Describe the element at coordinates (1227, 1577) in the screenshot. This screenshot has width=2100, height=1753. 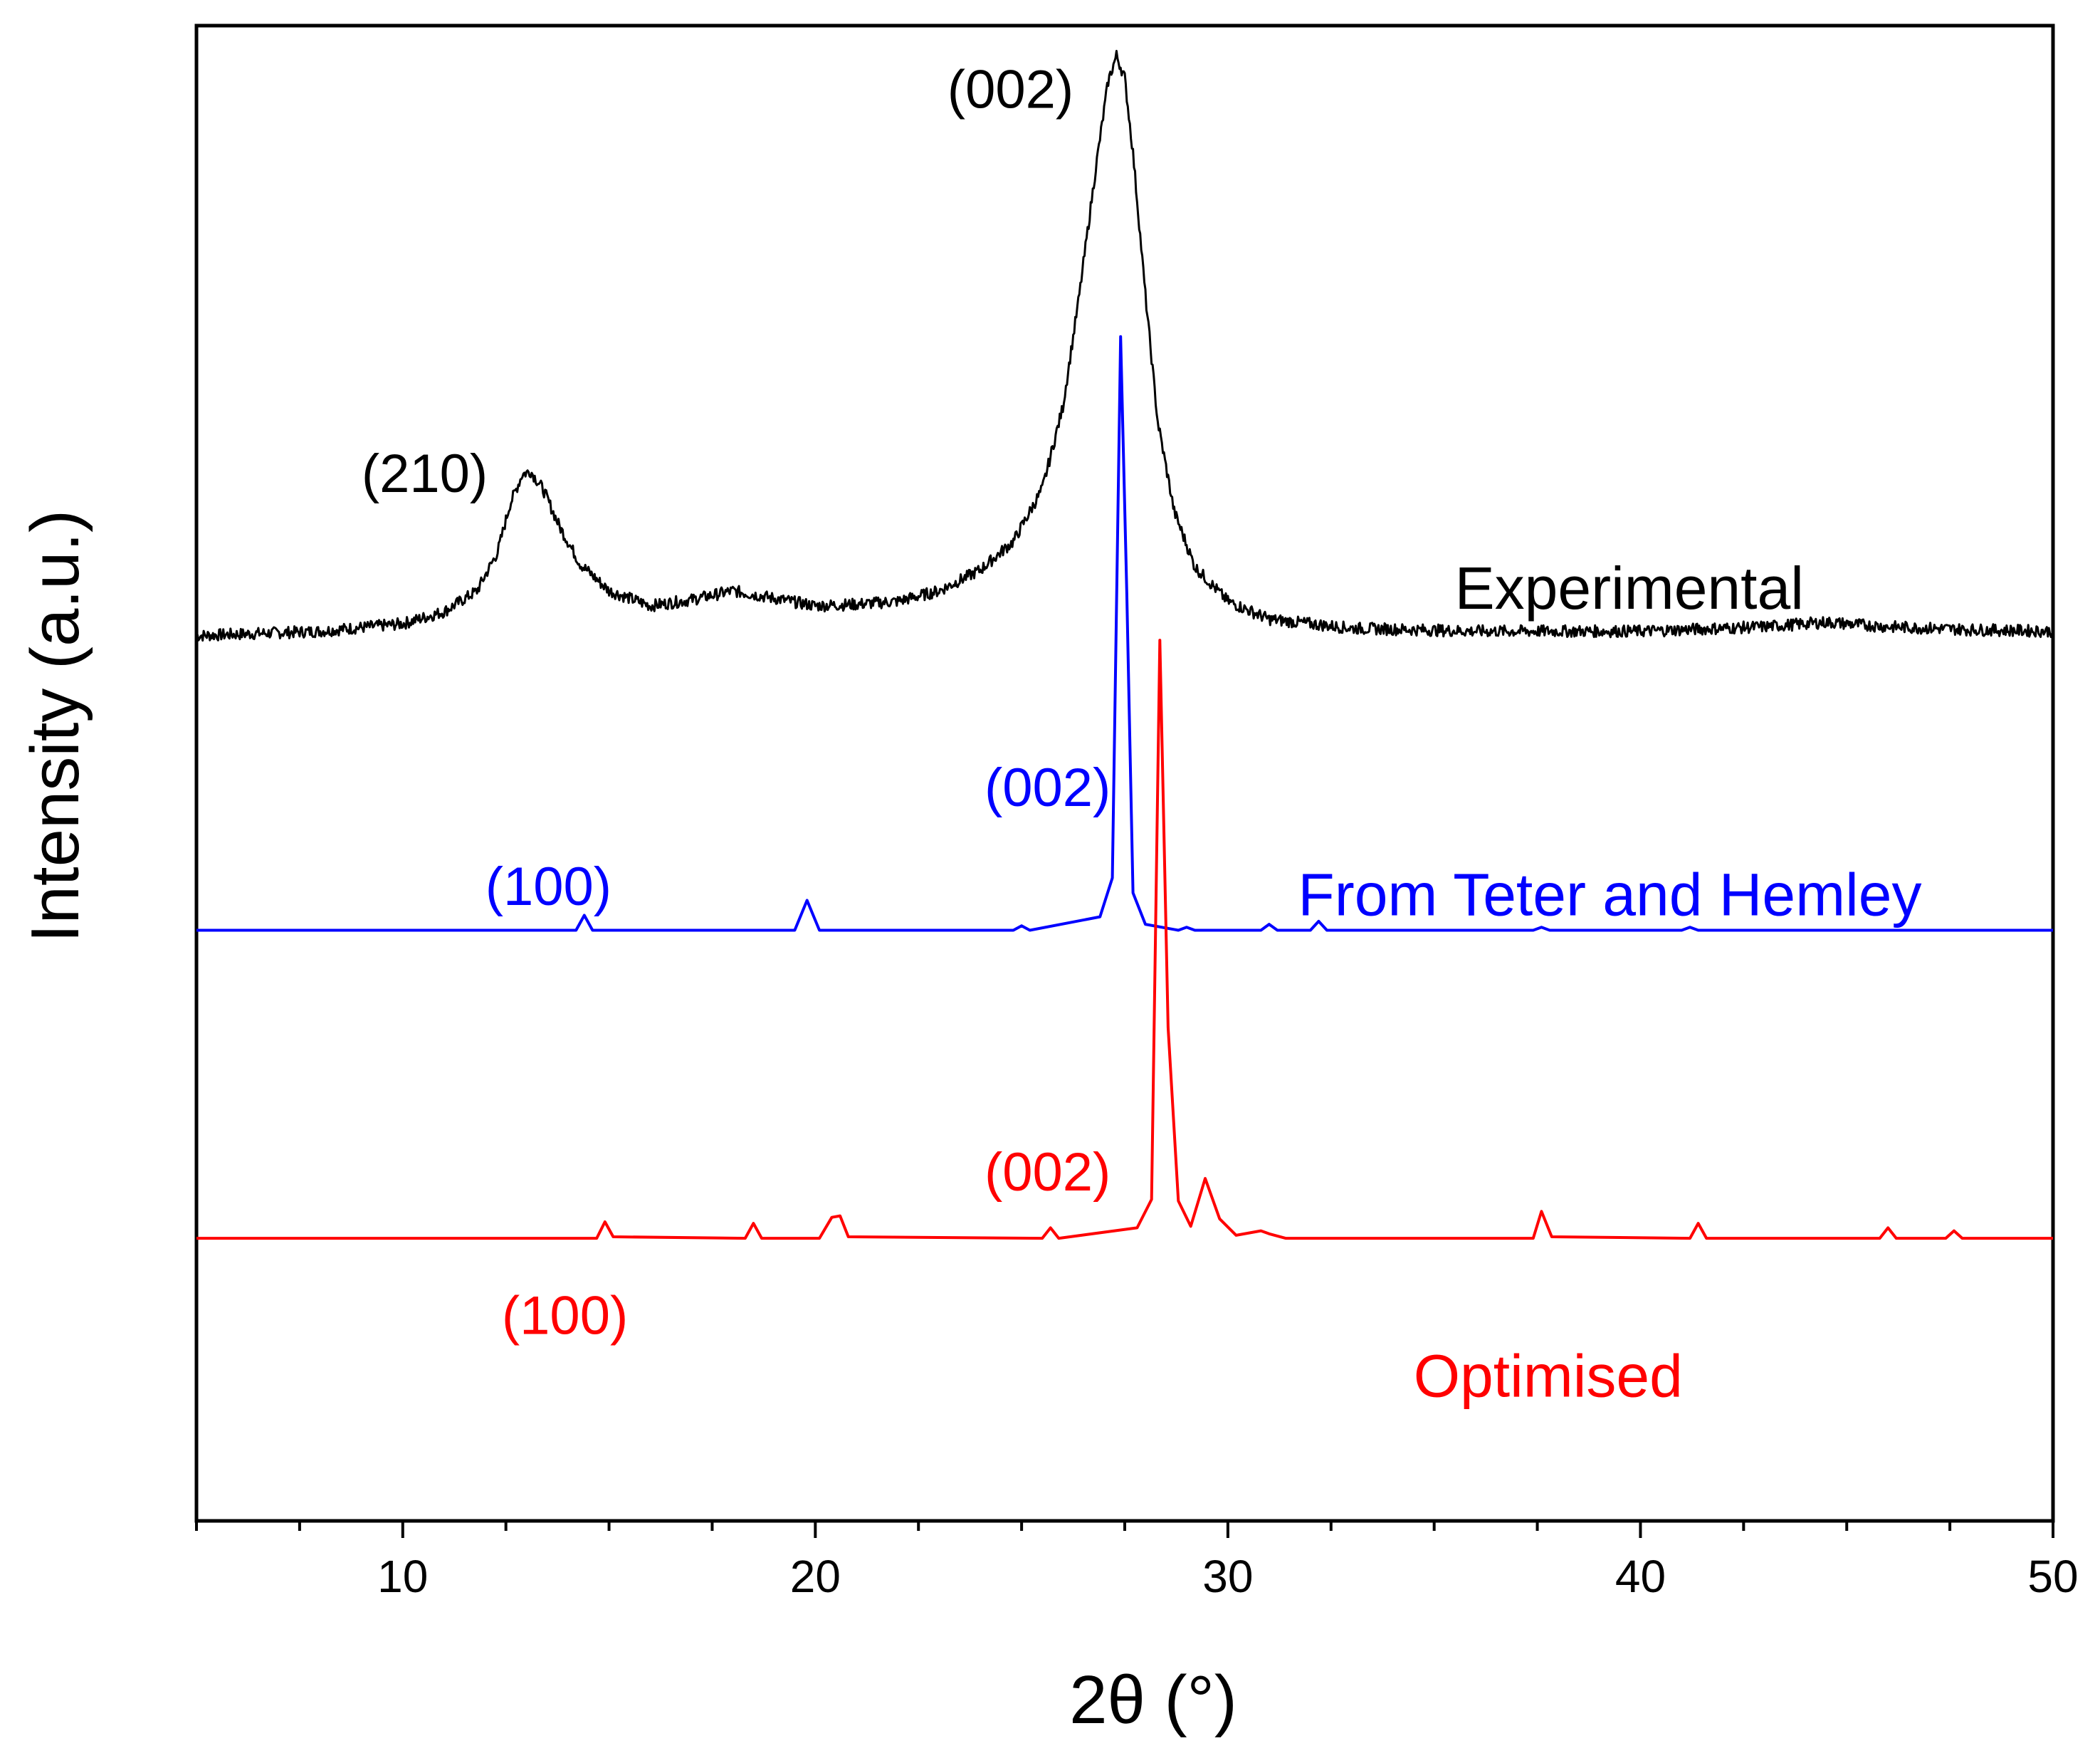
I see `x-tick-label: 30` at that location.